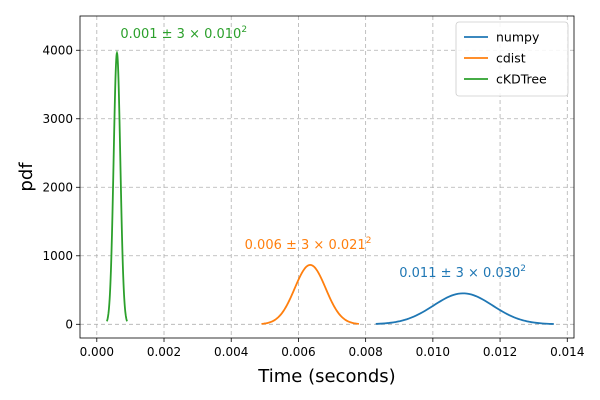 The image size is (600, 400). I want to click on series-line-cdist, so click(310, 294).